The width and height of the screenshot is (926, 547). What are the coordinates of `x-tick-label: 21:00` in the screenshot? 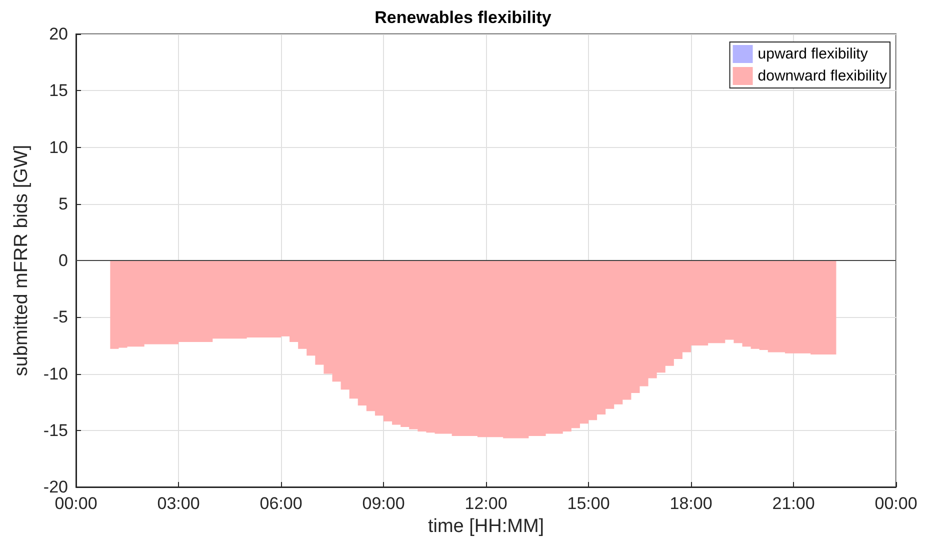 It's located at (793, 503).